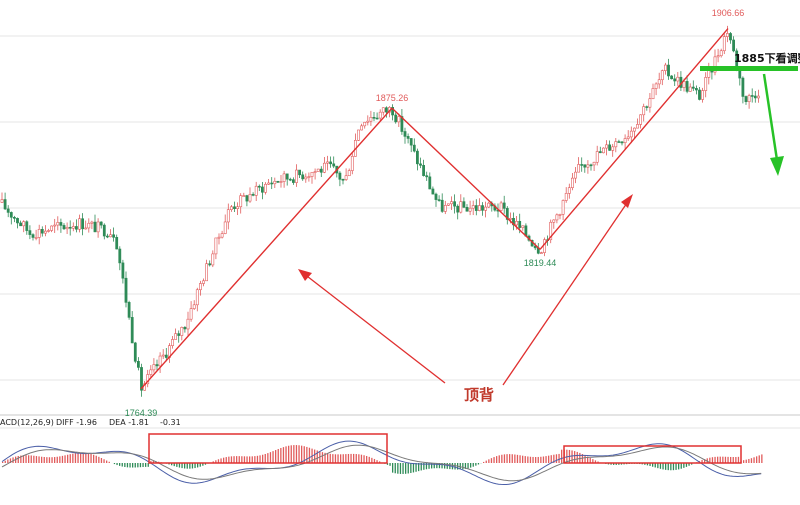 Image resolution: width=800 pixels, height=505 pixels. Describe the element at coordinates (749, 68) in the screenshot. I see `support-line` at that location.